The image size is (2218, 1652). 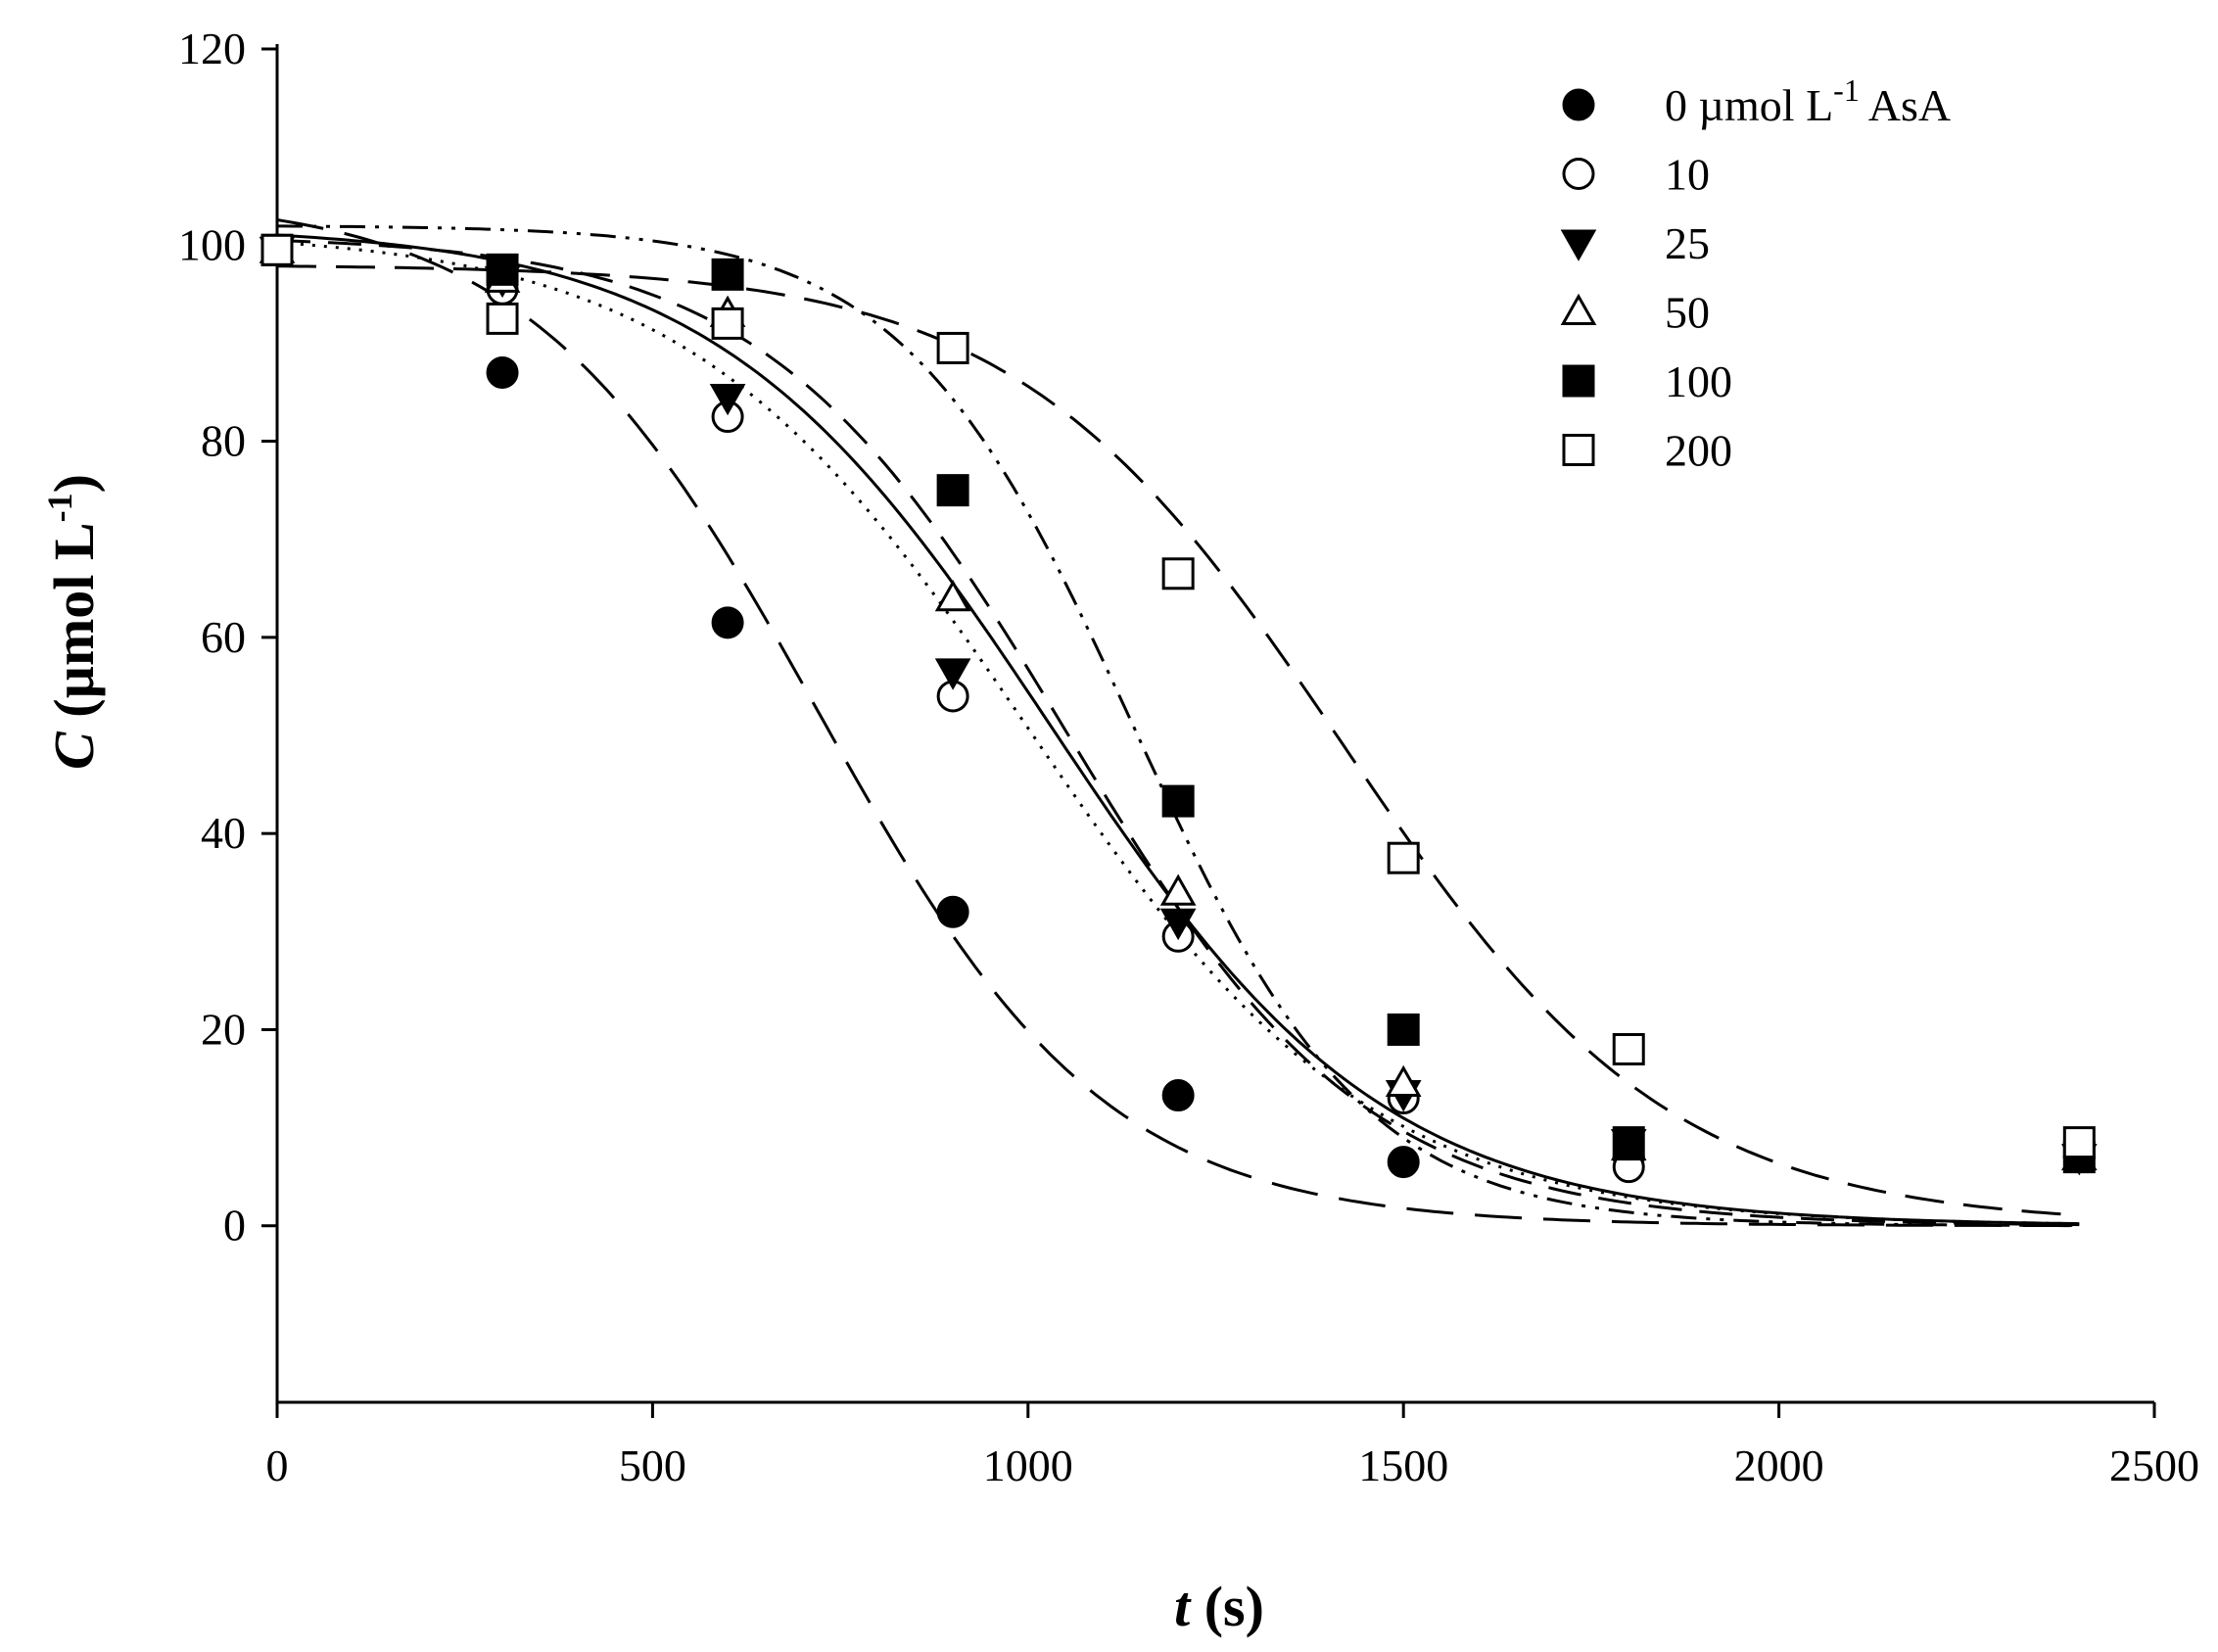 What do you see at coordinates (1688, 243) in the screenshot?
I see `legend-label-25: 25` at bounding box center [1688, 243].